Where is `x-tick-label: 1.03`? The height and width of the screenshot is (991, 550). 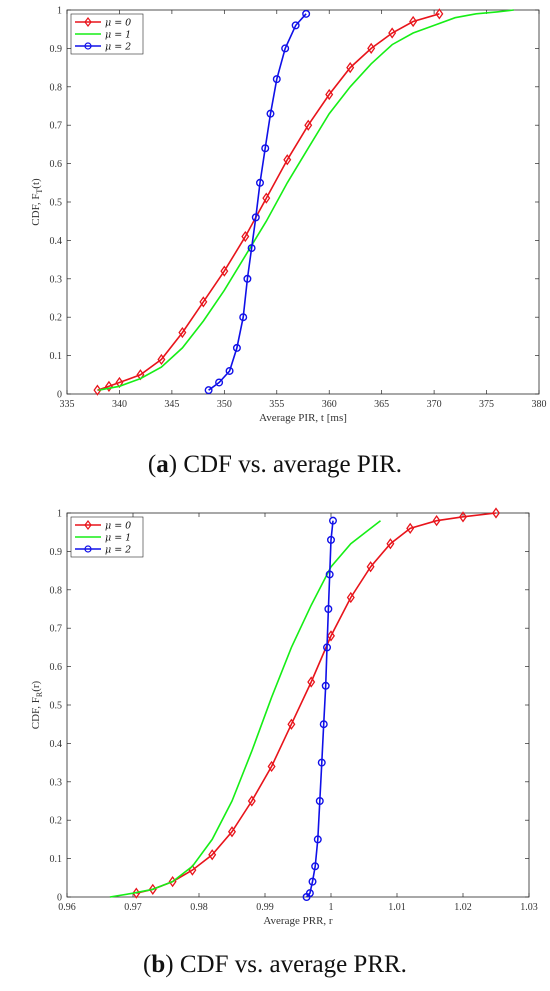
x-tick-label: 1.03 is located at coordinates (529, 907).